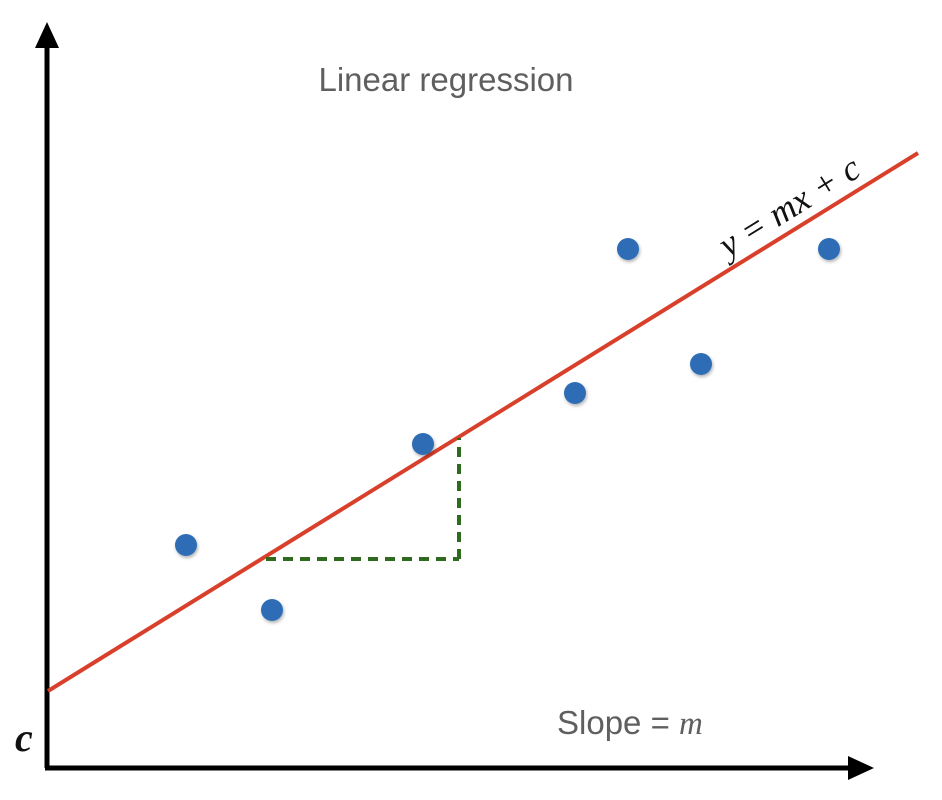  I want to click on slope-label: Slope = m, so click(630, 723).